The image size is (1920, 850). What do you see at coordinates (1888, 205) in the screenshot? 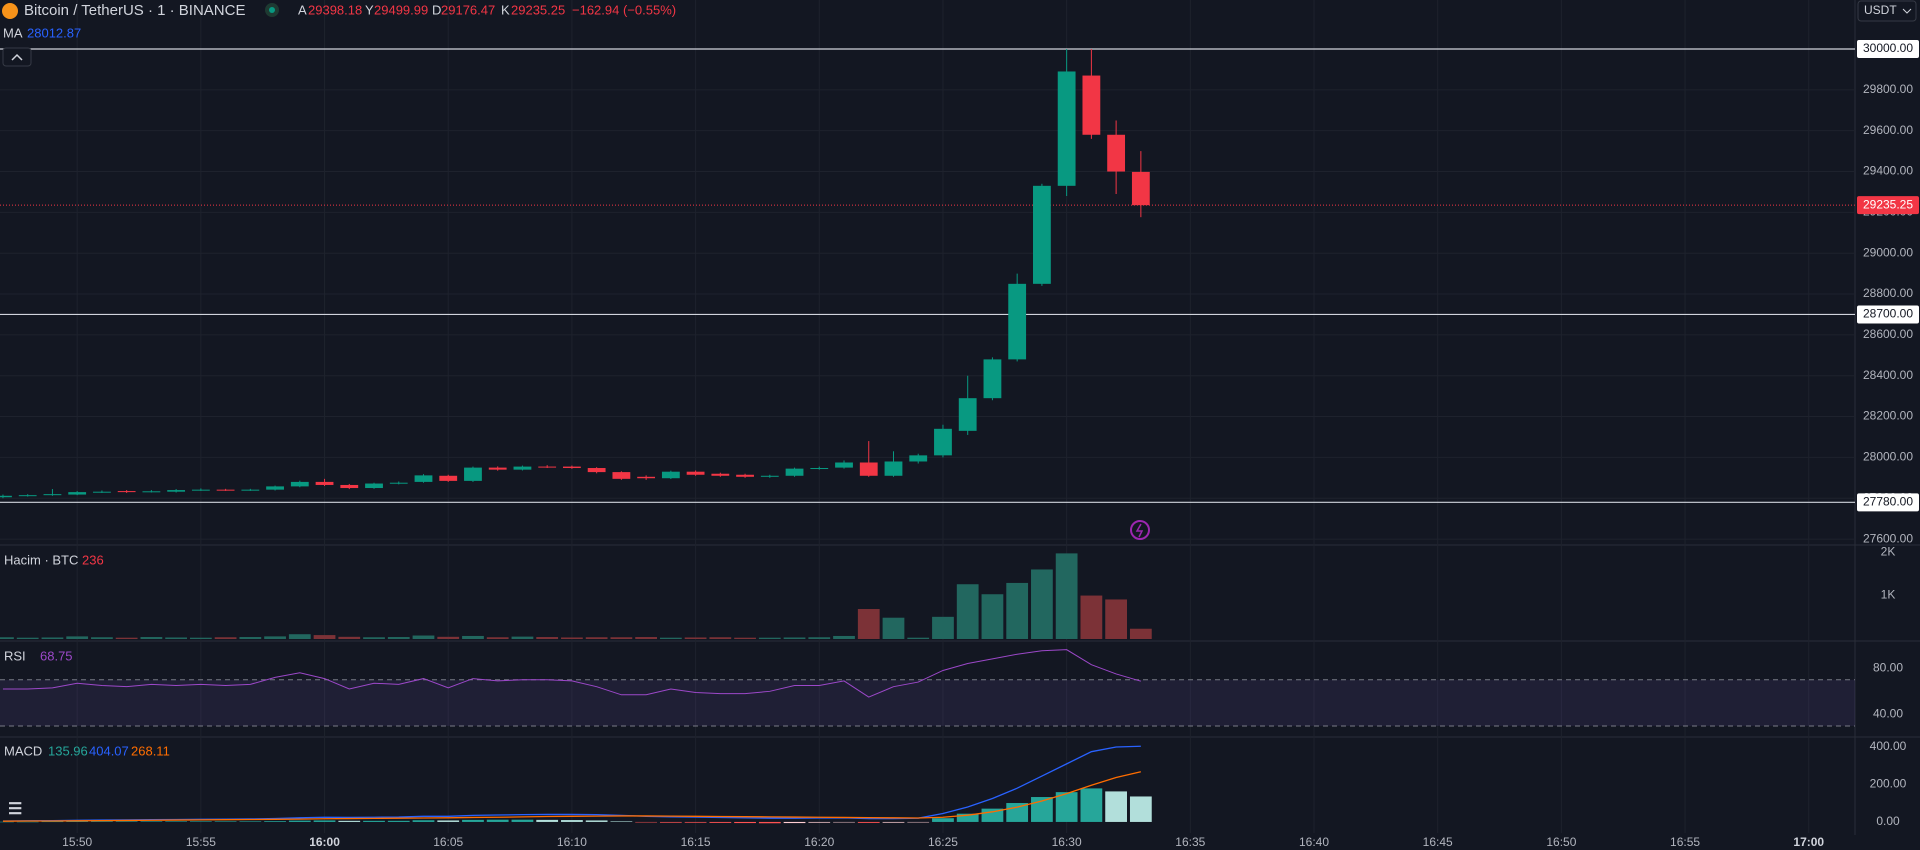
I see `last-price-box` at bounding box center [1888, 205].